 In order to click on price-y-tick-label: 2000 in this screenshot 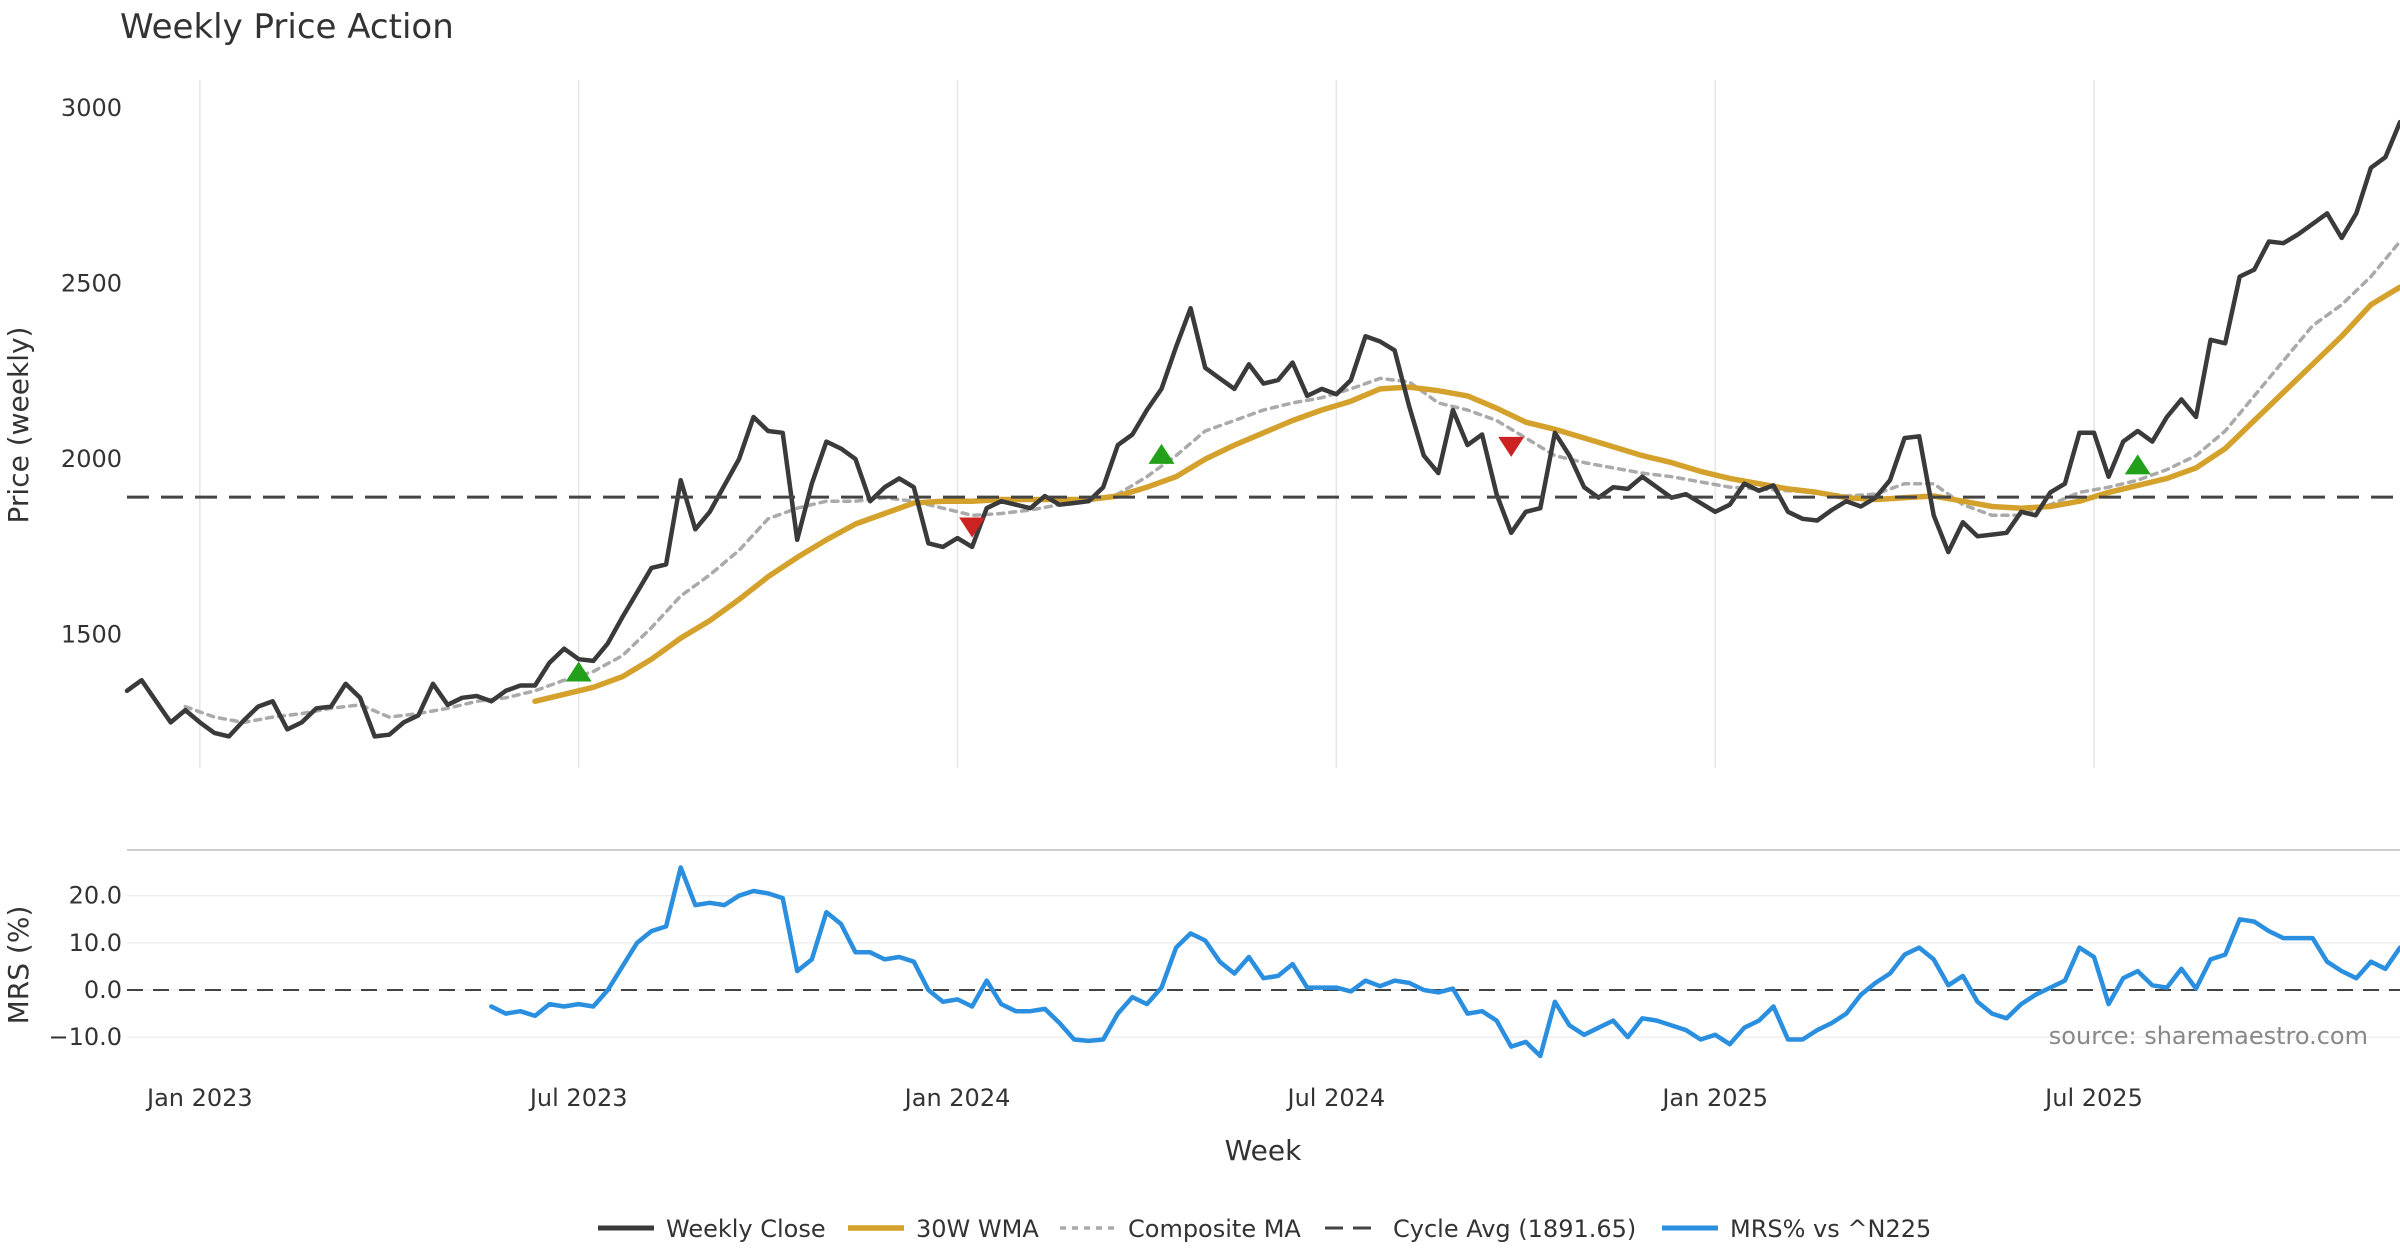, I will do `click(91, 459)`.